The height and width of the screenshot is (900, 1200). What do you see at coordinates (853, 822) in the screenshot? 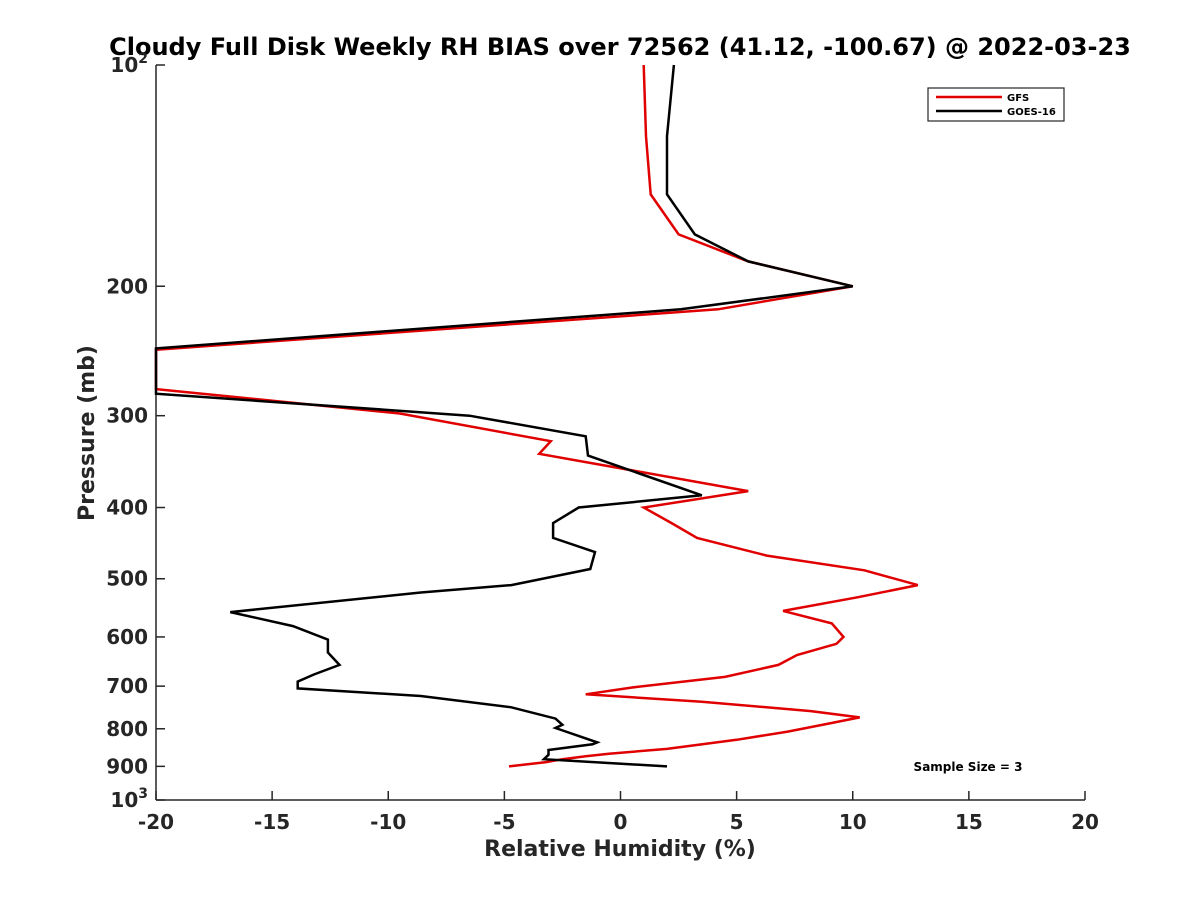
I see `x-tick-label: 10` at bounding box center [853, 822].